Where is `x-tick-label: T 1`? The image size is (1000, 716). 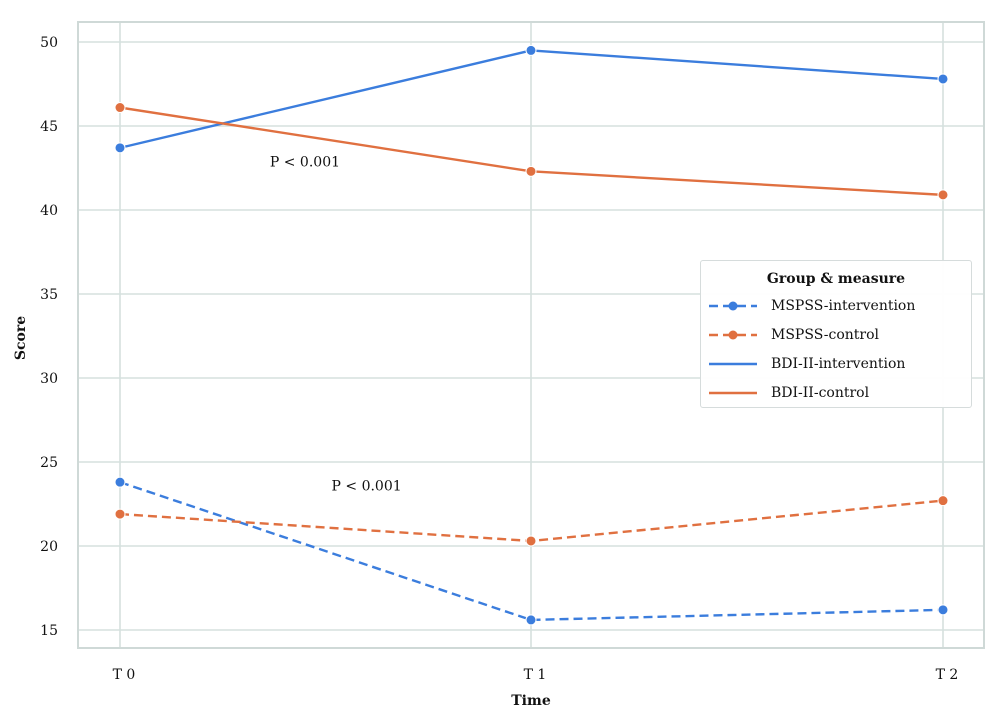
x-tick-label: T 1 is located at coordinates (535, 675).